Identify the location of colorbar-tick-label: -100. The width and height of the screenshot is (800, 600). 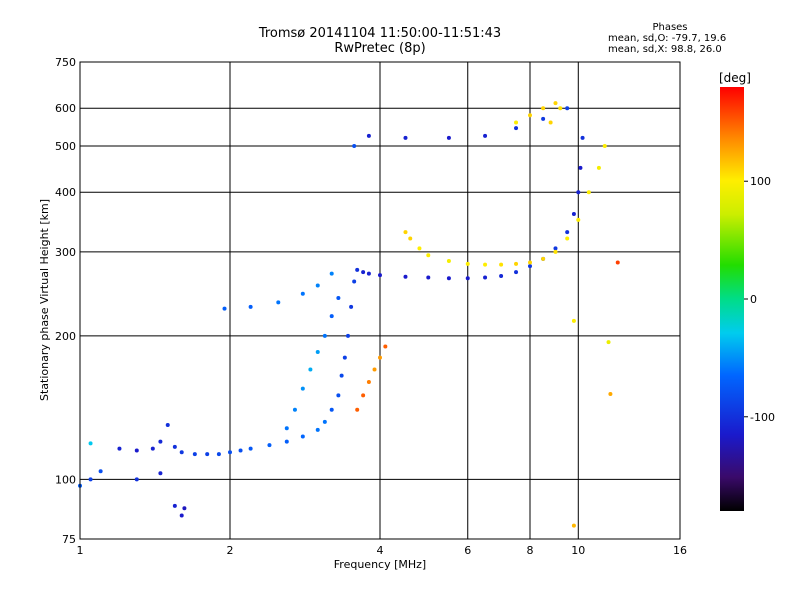
(762, 417).